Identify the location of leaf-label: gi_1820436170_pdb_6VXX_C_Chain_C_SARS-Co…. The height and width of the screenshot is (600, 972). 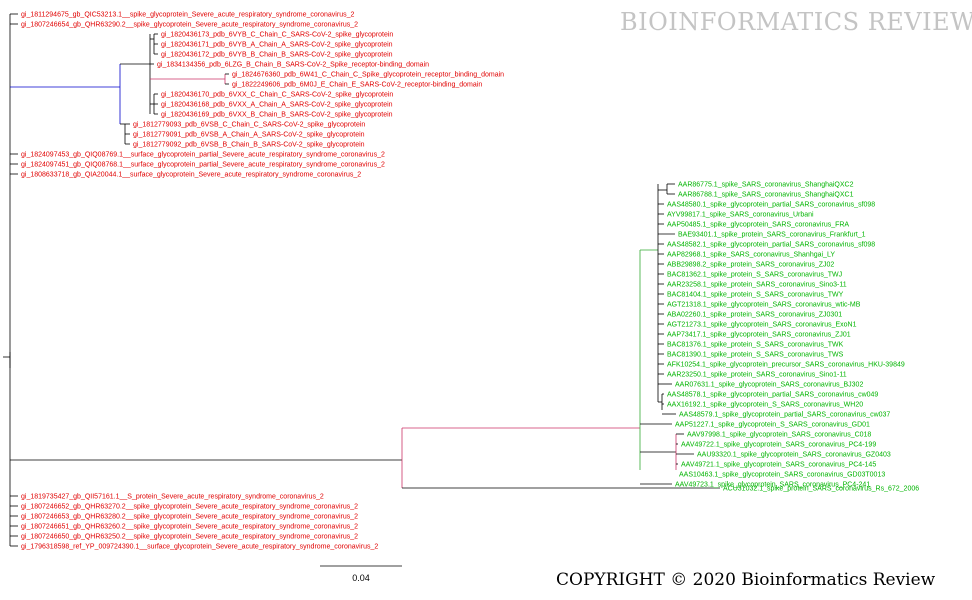
(277, 95).